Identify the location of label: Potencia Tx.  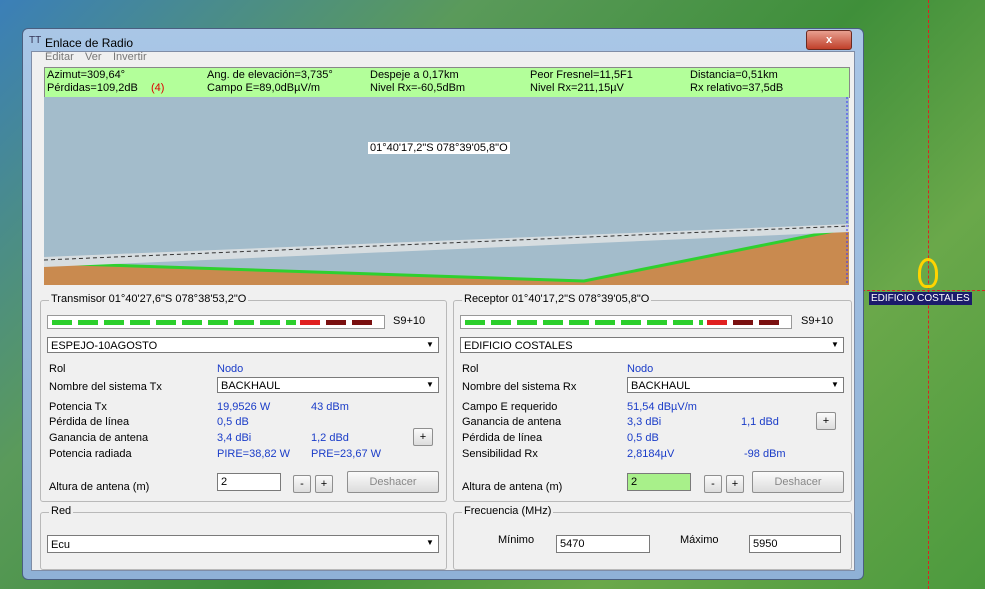
(78, 407).